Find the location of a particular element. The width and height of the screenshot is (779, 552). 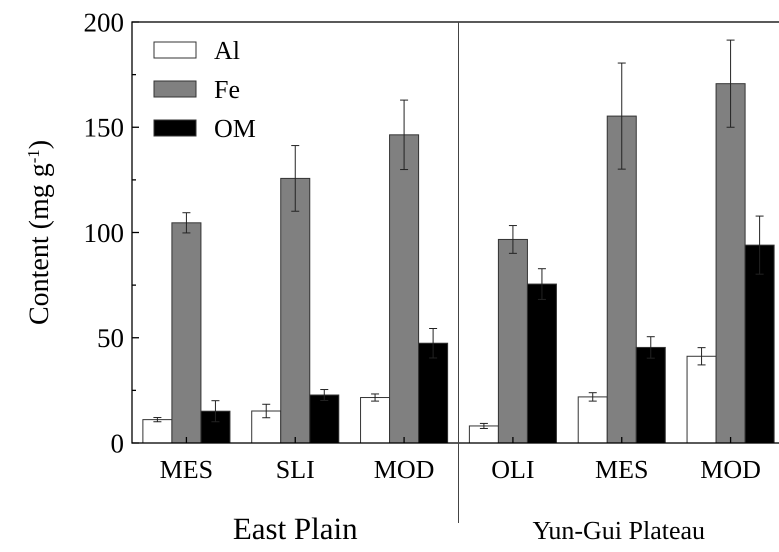

y-tick-label: 200 is located at coordinates (104, 22).